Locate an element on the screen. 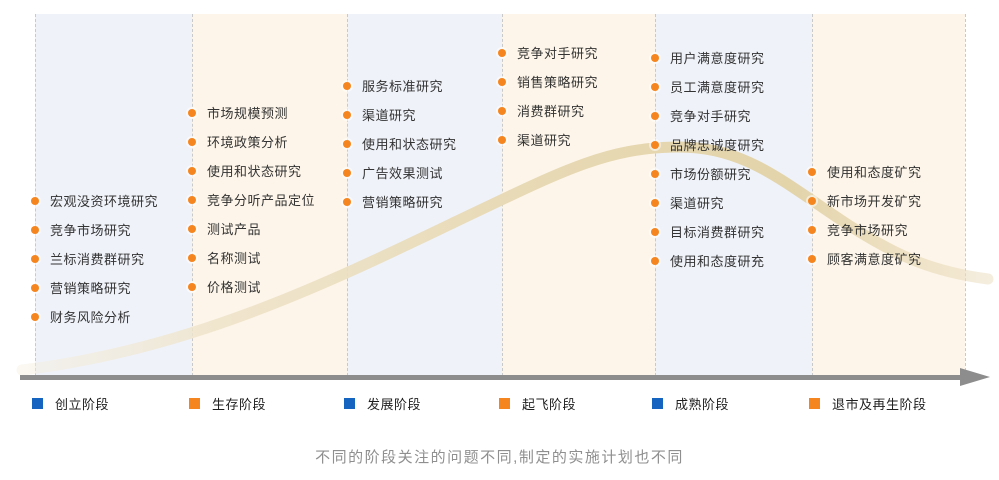 This screenshot has height=480, width=999. research-item-label: 竞争分听产品定位 is located at coordinates (261, 200).